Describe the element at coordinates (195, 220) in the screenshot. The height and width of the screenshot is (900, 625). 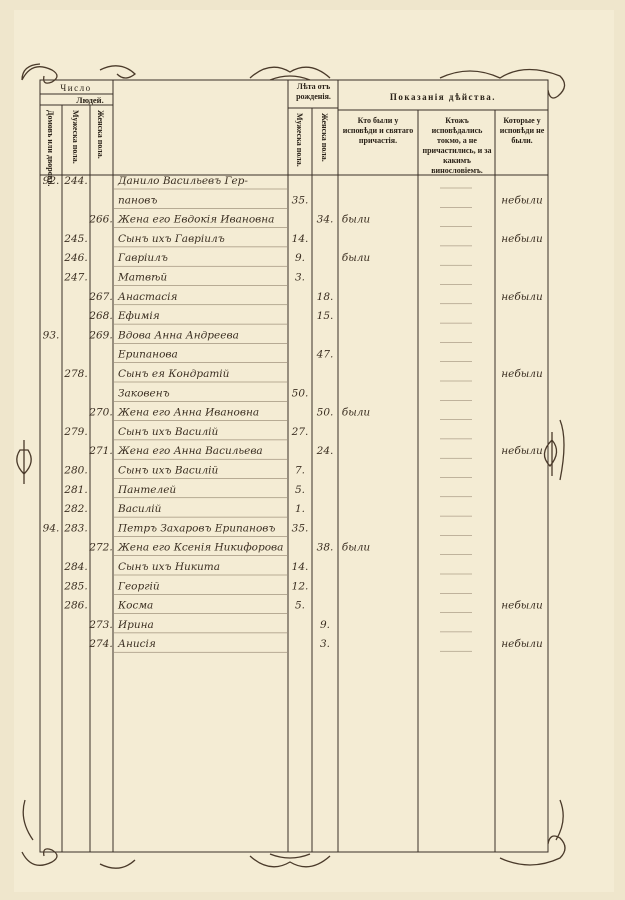
I see `cell-name: Жена его Евдокія Ивановна` at that location.